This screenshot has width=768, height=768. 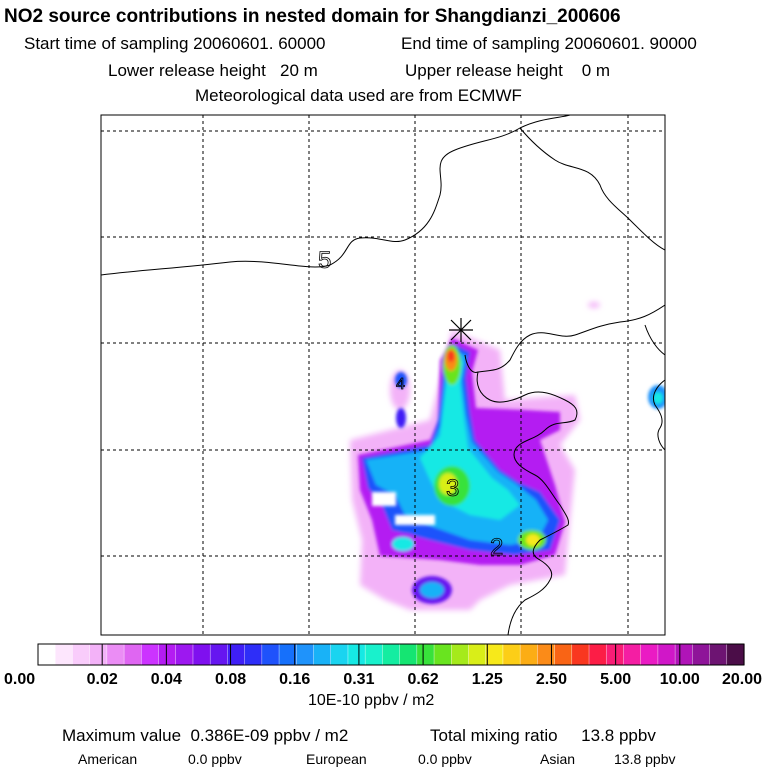 What do you see at coordinates (294, 679) in the screenshot?
I see `colorbar-tick-label: 0.16` at bounding box center [294, 679].